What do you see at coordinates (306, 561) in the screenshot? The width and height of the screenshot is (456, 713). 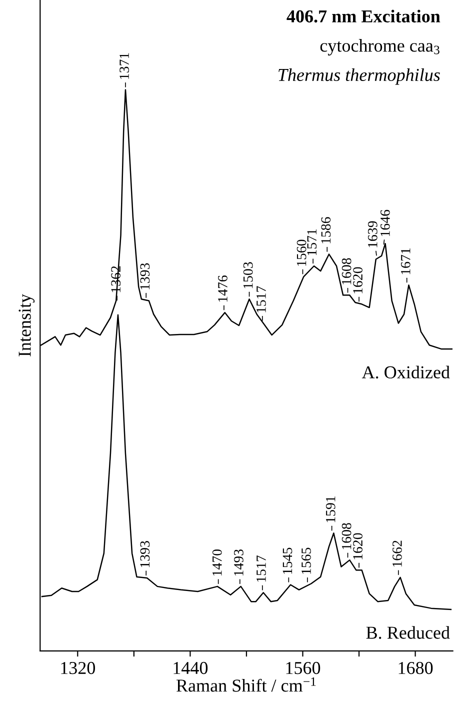 I see `annotation: 1565` at bounding box center [306, 561].